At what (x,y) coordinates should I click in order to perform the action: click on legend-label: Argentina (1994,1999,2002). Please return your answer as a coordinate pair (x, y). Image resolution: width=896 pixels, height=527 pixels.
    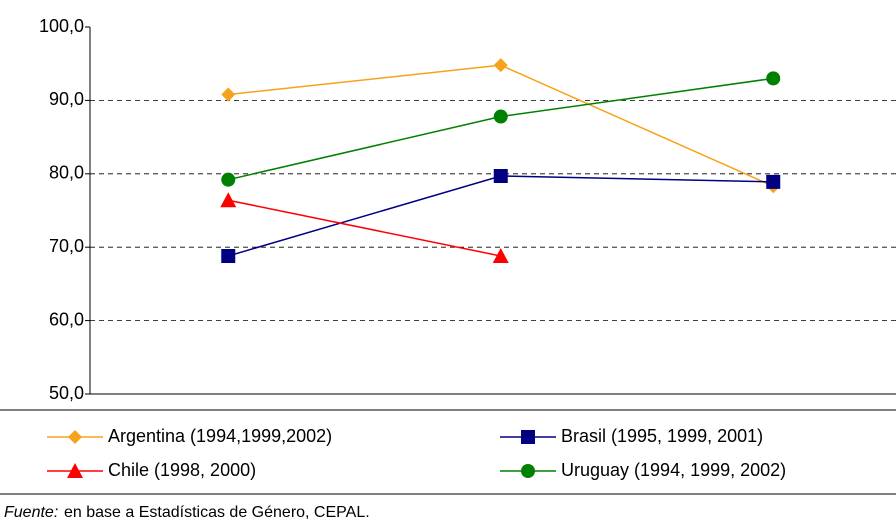
    Looking at the image, I should click on (220, 436).